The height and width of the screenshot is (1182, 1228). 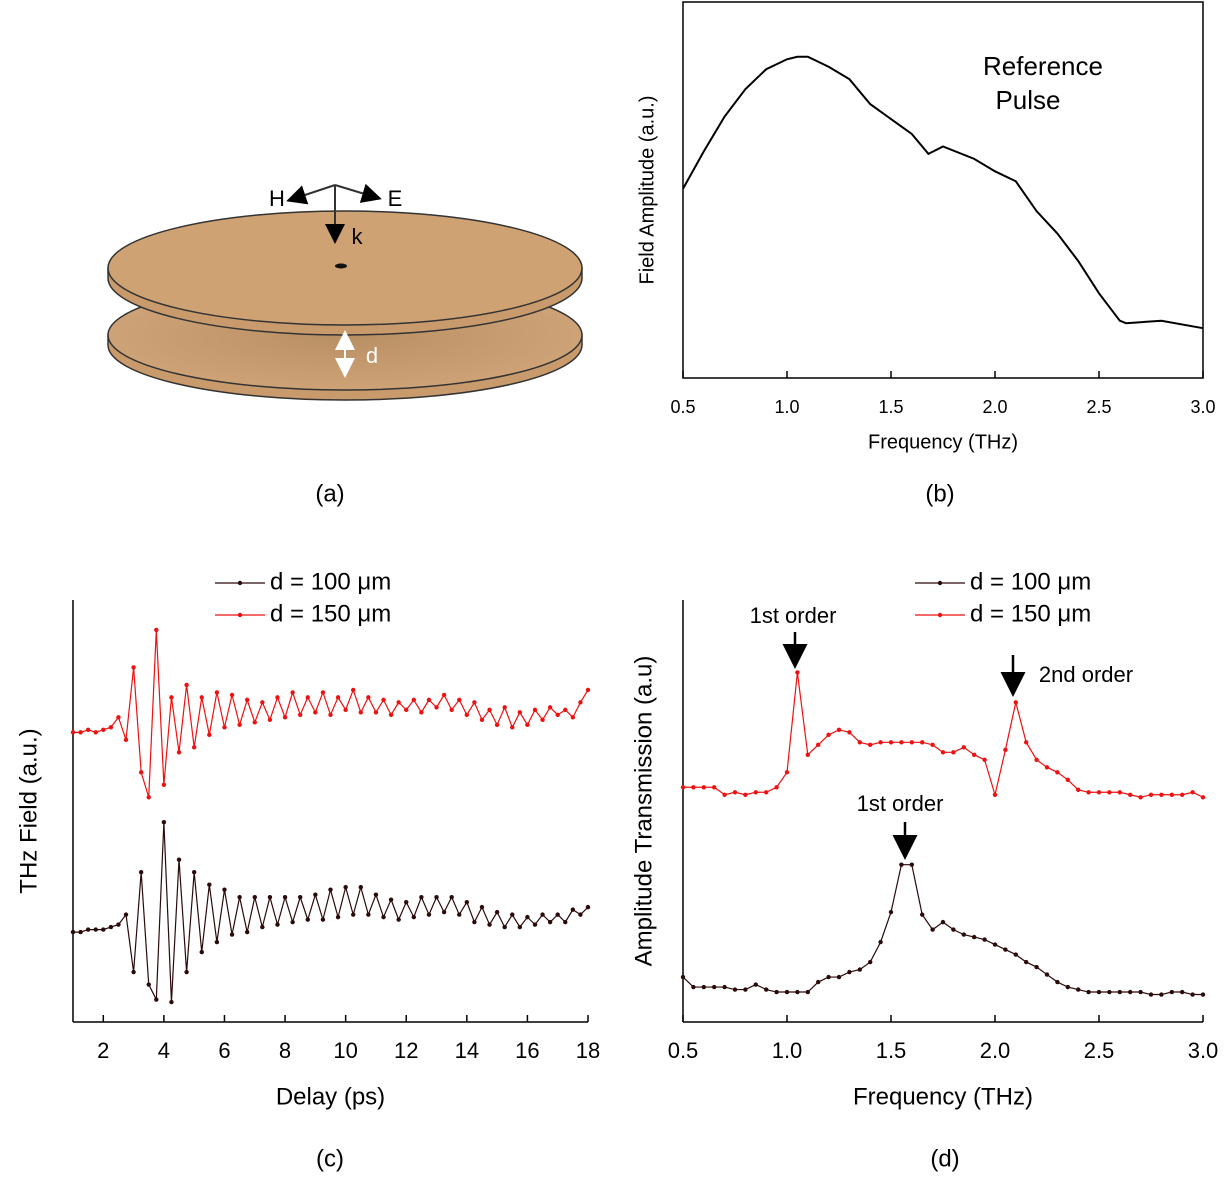 What do you see at coordinates (103, 1050) in the screenshot?
I see `x-tick-label: 2` at bounding box center [103, 1050].